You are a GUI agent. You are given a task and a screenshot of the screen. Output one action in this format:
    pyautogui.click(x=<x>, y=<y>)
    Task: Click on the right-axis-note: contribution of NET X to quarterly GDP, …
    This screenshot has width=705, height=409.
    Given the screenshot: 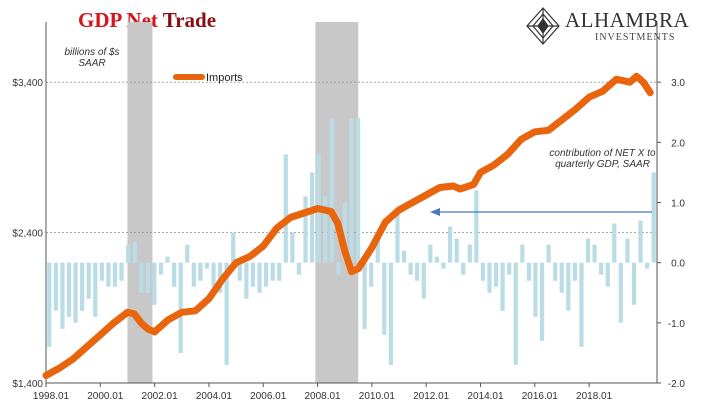 What is the action you would take?
    pyautogui.click(x=602, y=159)
    